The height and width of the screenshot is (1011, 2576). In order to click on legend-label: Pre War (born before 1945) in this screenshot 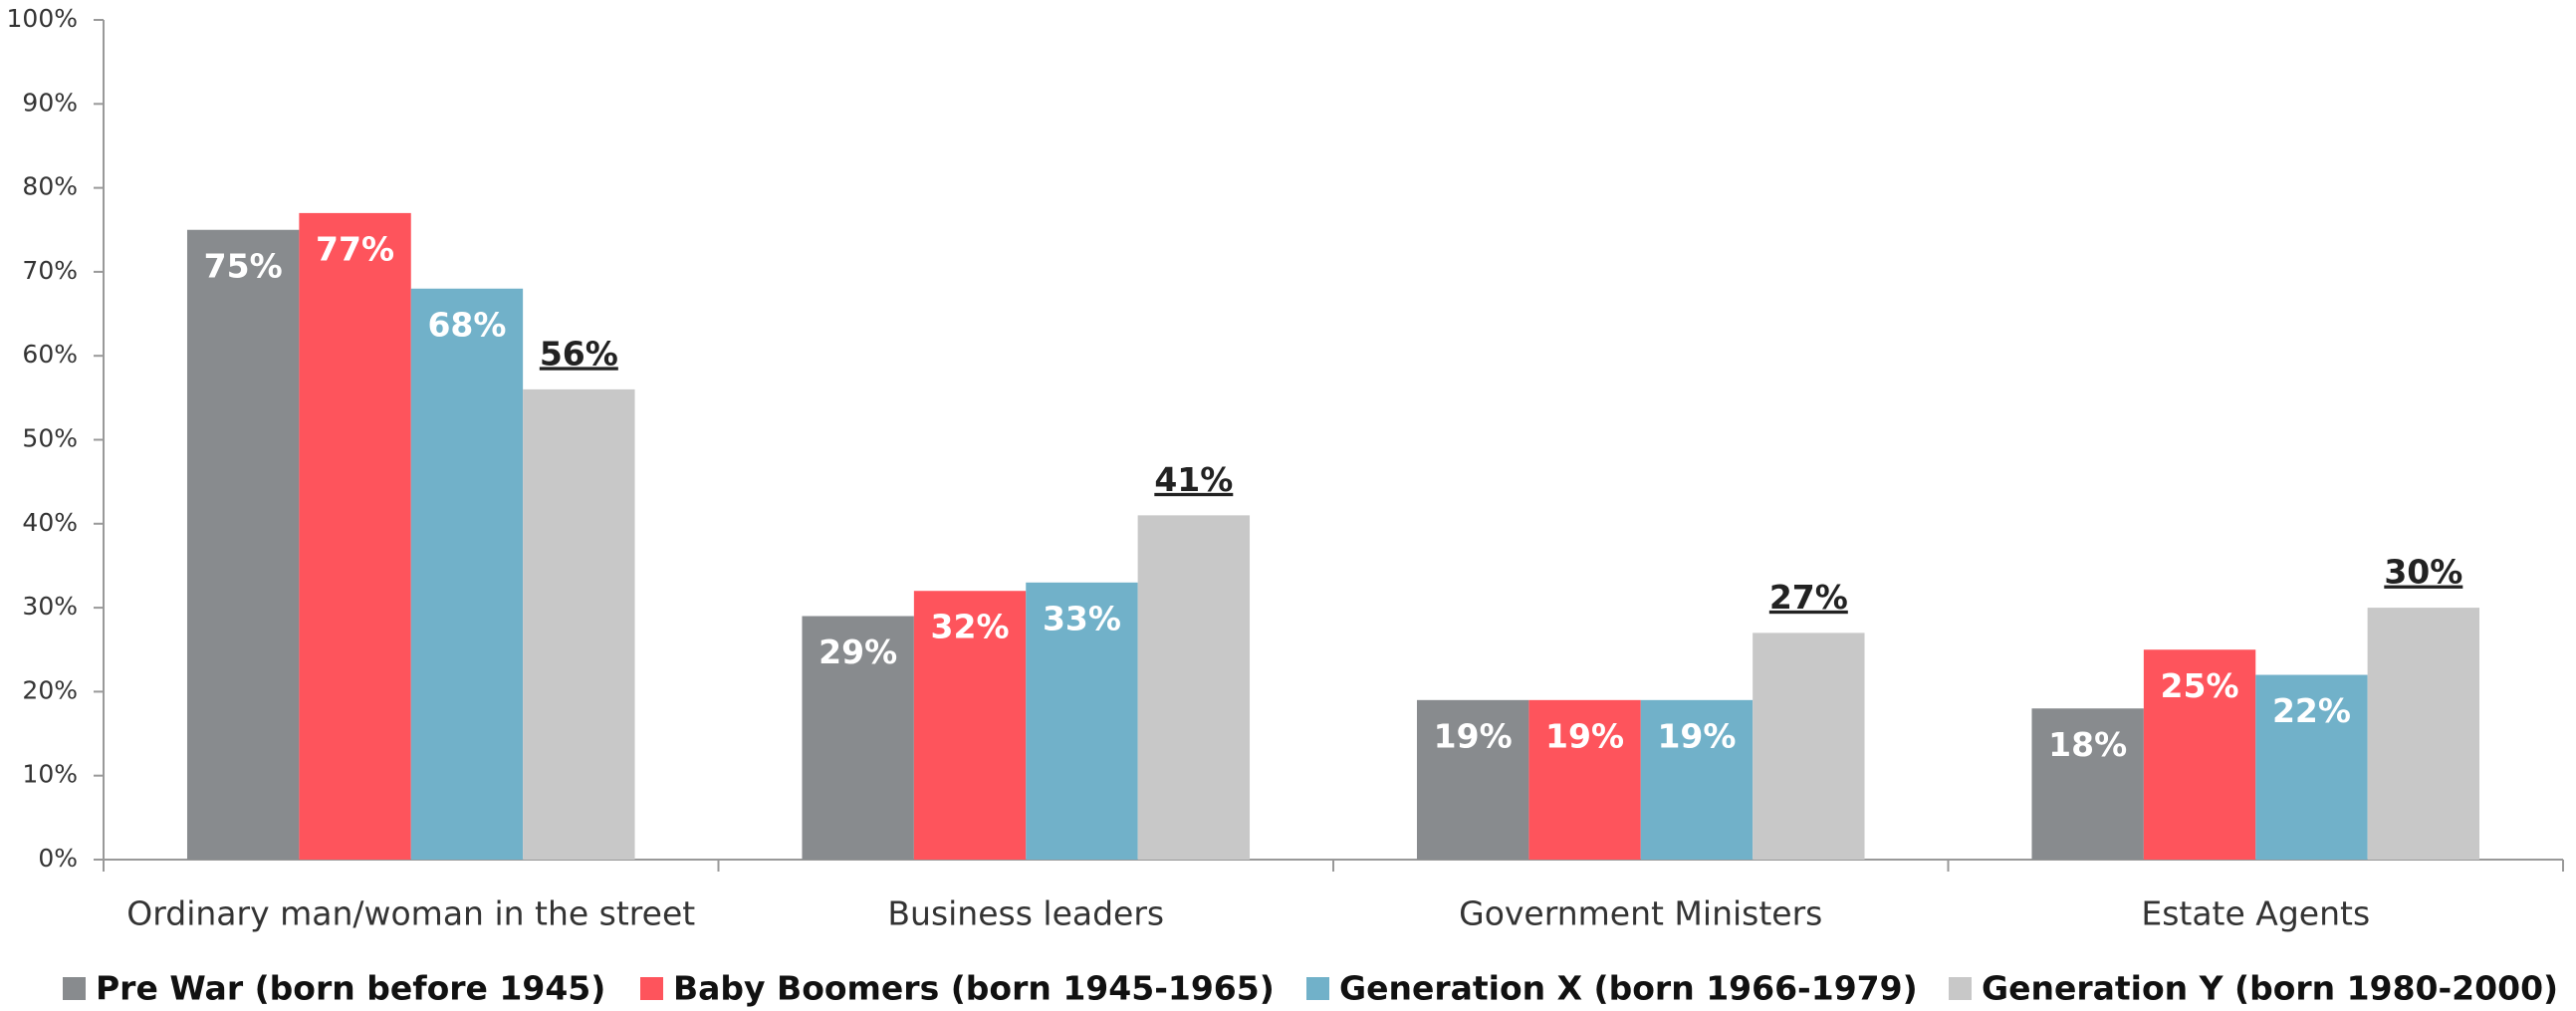, I will do `click(350, 988)`.